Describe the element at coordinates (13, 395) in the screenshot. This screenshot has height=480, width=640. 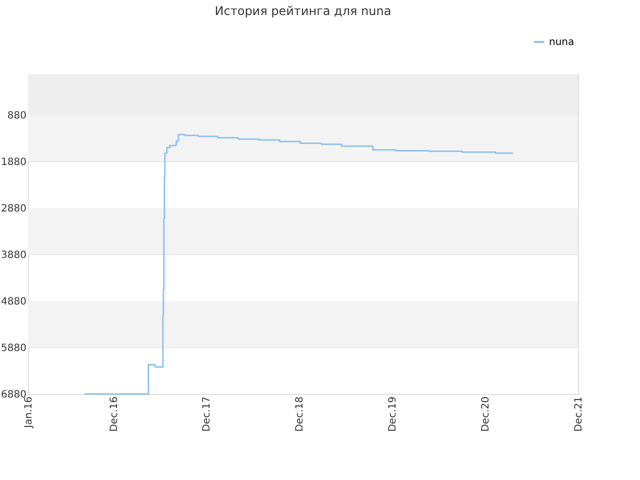
I see `y-tick-label: 6880` at that location.